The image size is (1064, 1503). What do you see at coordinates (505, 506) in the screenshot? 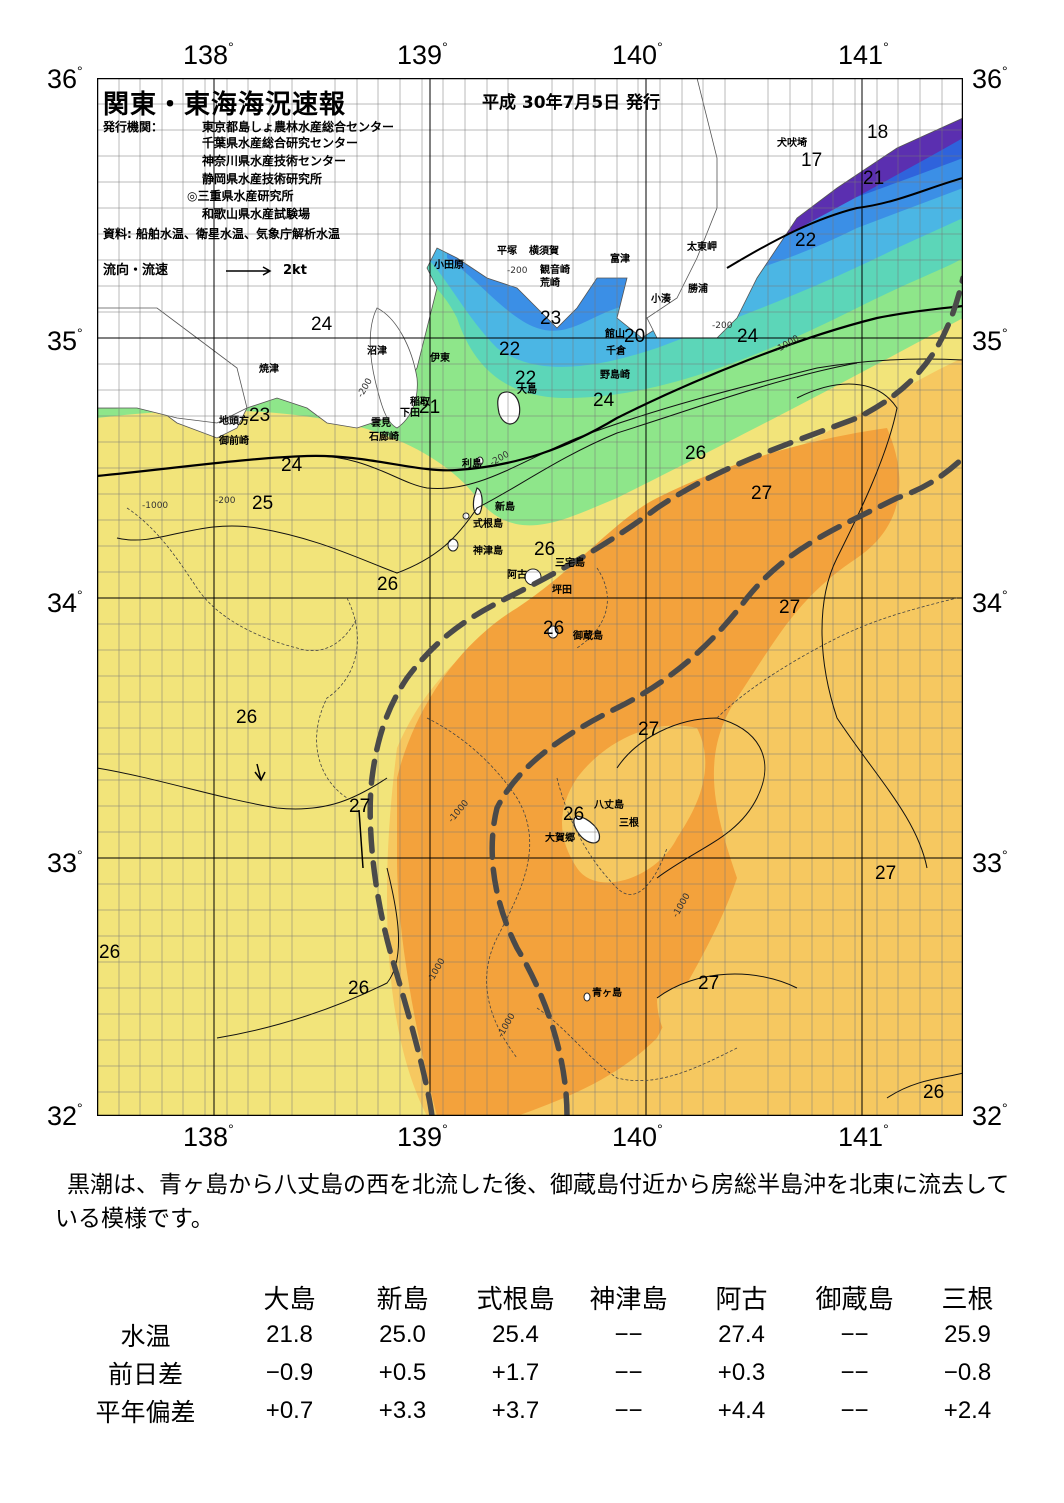
I see `place-label: 新島` at bounding box center [505, 506].